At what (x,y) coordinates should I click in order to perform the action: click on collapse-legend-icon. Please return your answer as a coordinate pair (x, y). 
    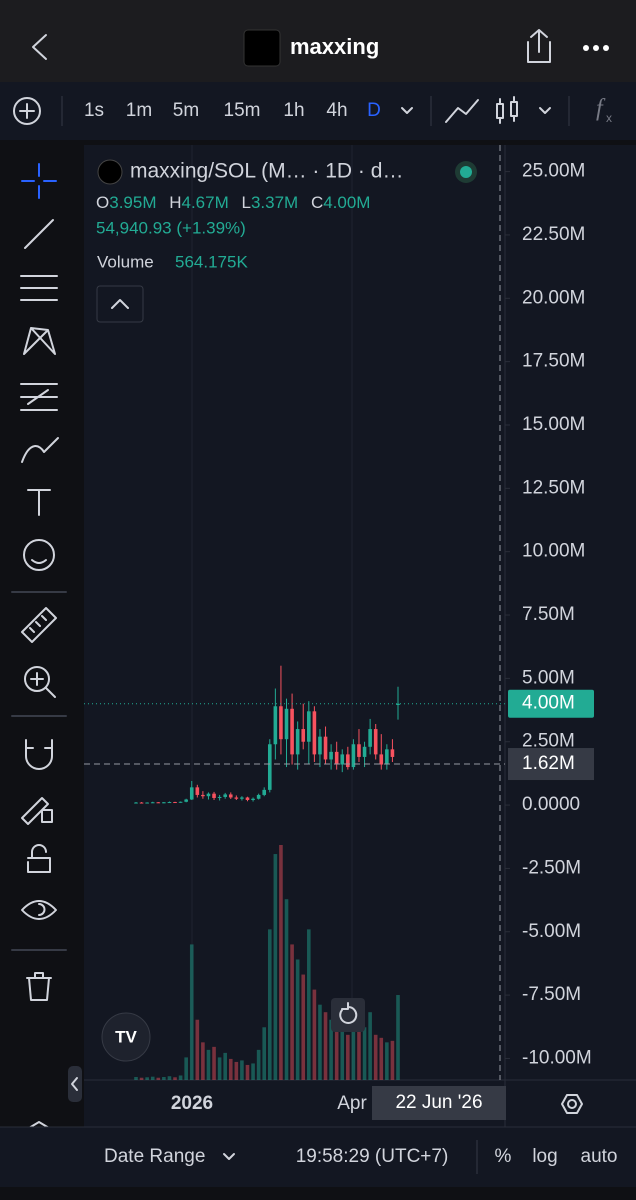
    Looking at the image, I should click on (120, 304).